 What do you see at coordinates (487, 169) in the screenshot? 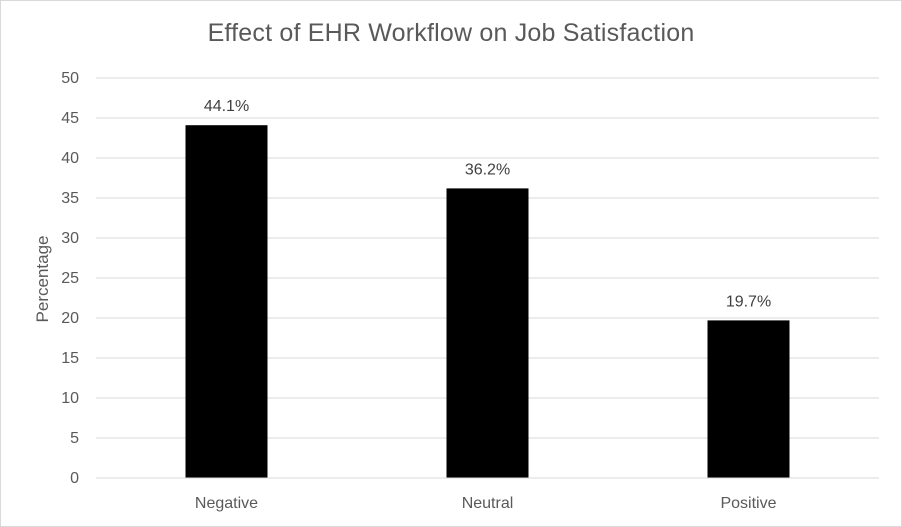
I see `data-label-neutral: 36.2%` at bounding box center [487, 169].